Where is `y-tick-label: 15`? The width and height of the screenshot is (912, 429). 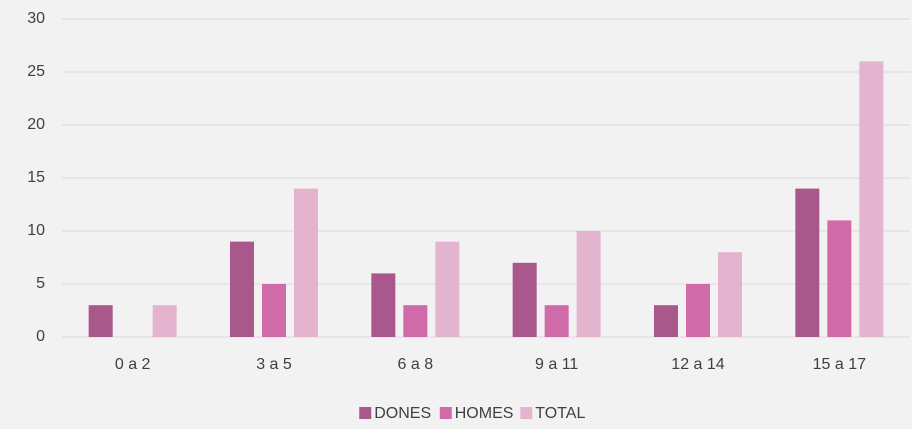 y-tick-label: 15 is located at coordinates (36, 177).